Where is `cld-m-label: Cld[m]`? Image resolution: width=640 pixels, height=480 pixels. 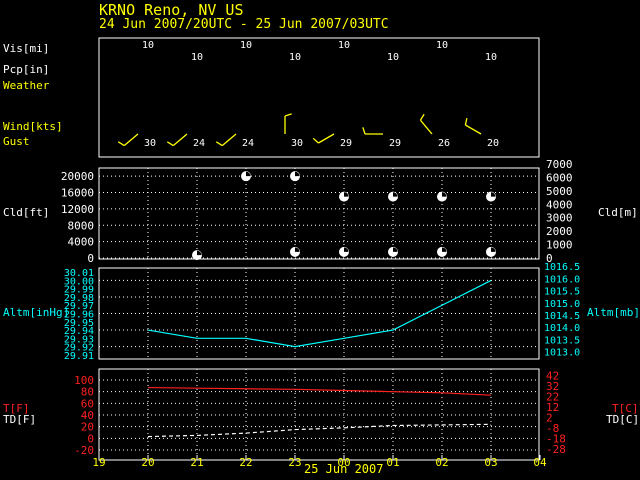 cld-m-label: Cld[m] is located at coordinates (618, 212).